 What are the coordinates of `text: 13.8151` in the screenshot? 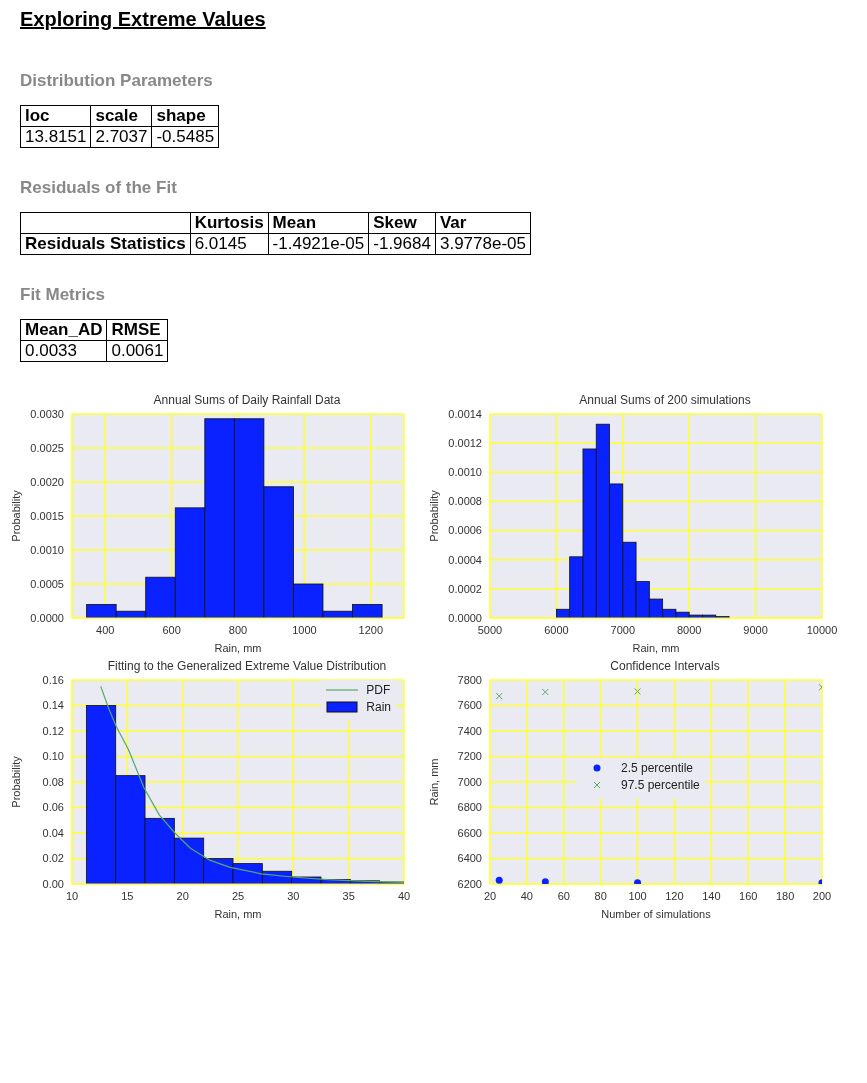 It's located at (56, 136).